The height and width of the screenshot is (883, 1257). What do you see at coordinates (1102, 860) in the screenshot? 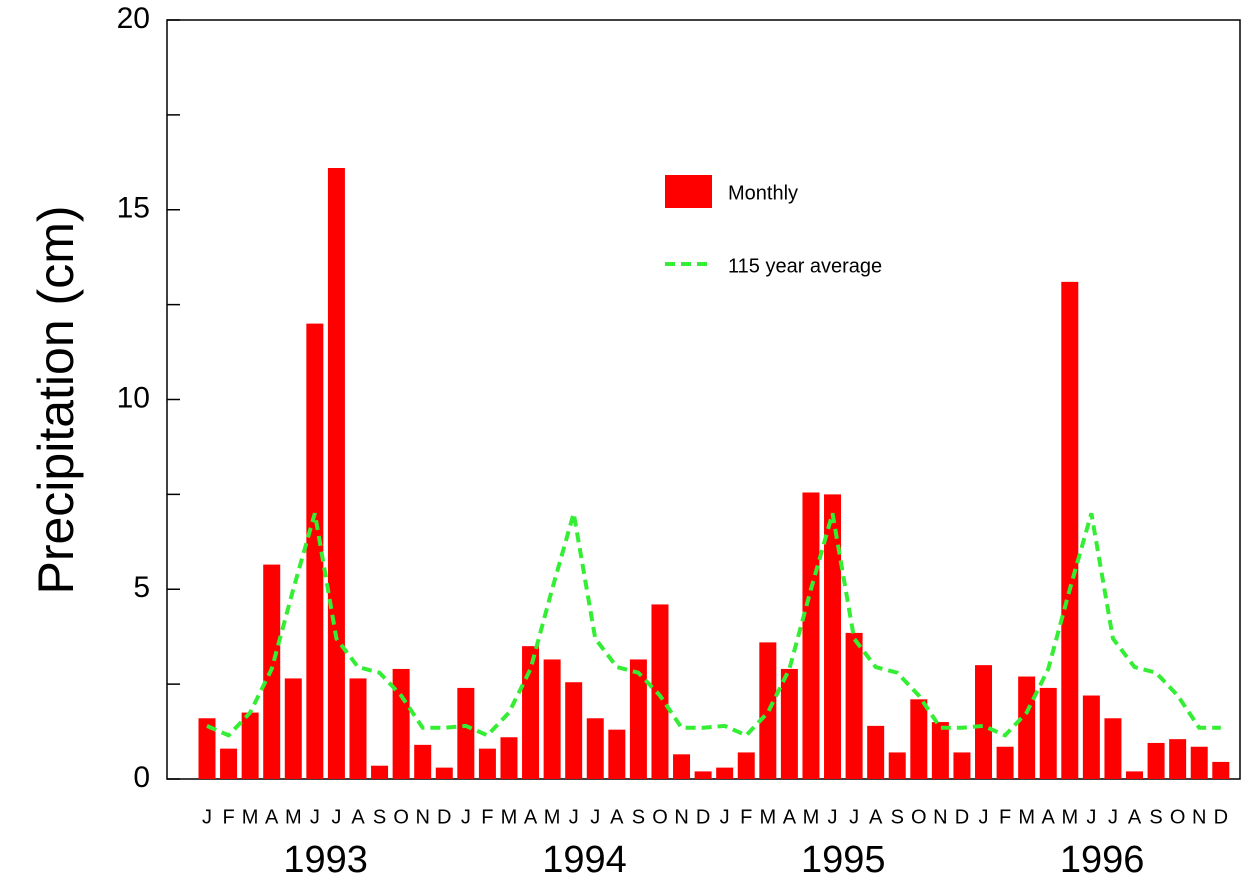
I see `year-label: 1996` at bounding box center [1102, 860].